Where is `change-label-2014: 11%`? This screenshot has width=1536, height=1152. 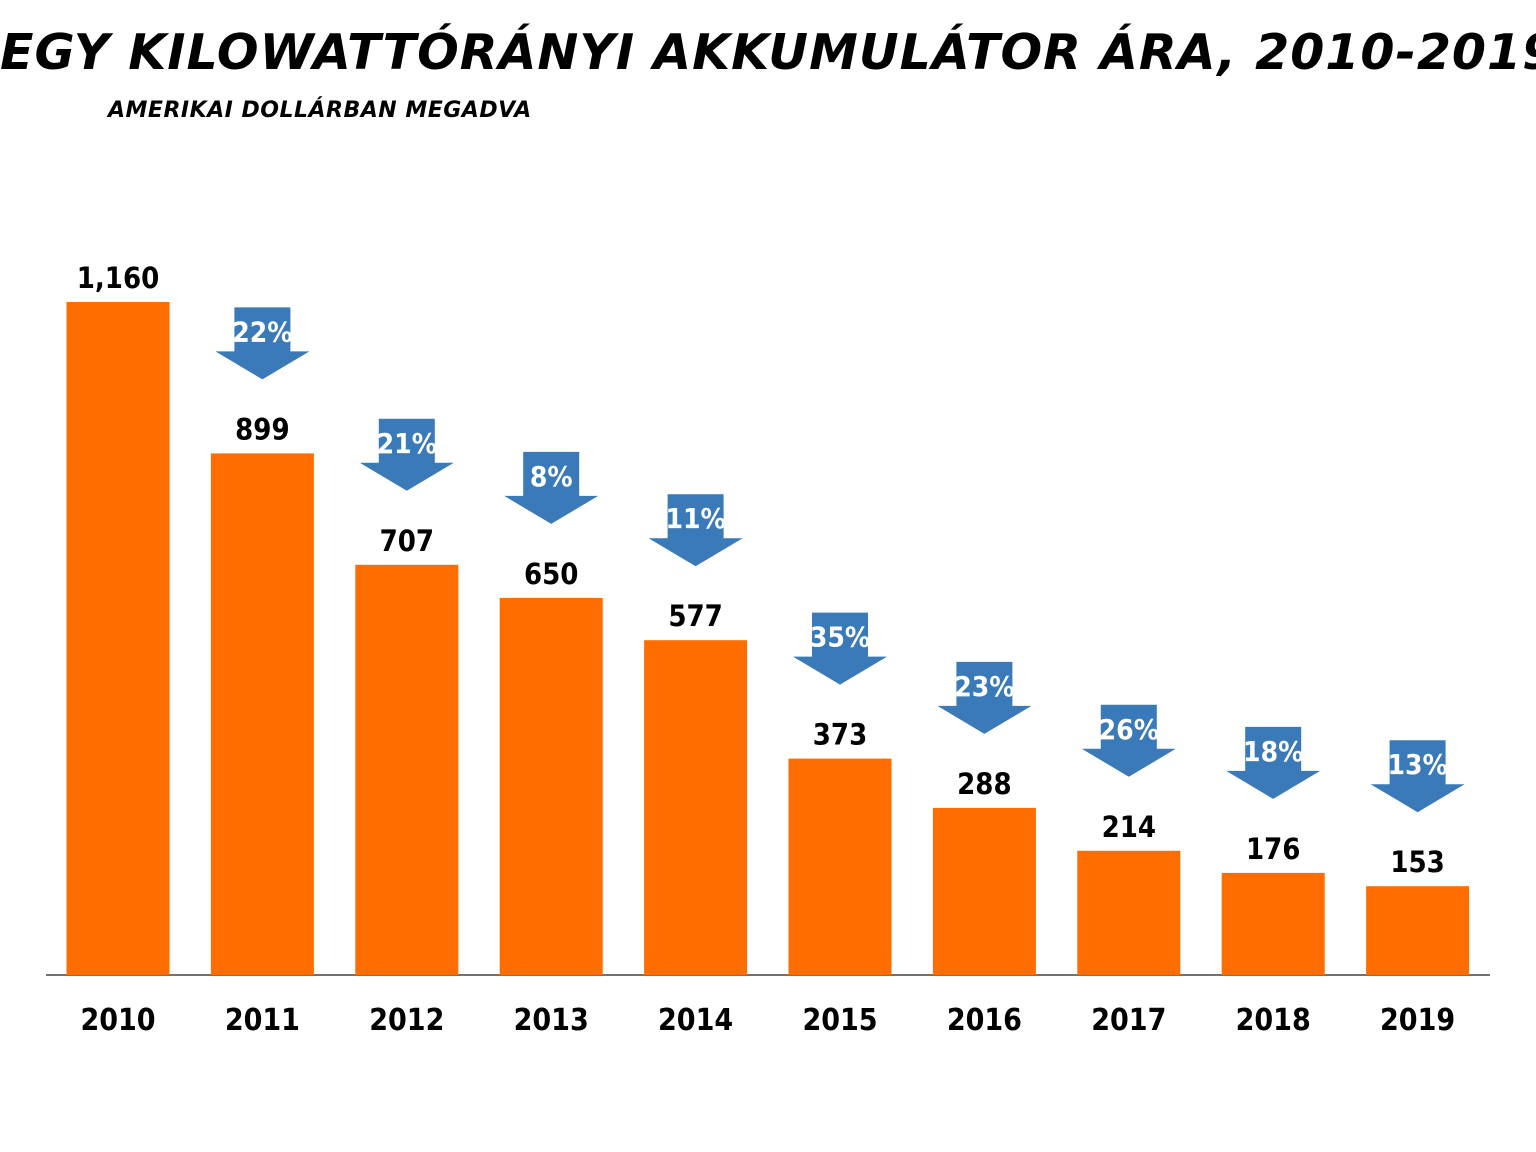 change-label-2014: 11% is located at coordinates (695, 518).